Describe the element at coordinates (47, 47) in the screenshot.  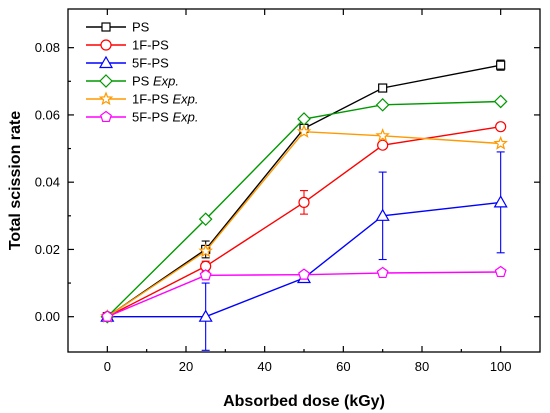
I see `y-tick-label: 0.08` at that location.